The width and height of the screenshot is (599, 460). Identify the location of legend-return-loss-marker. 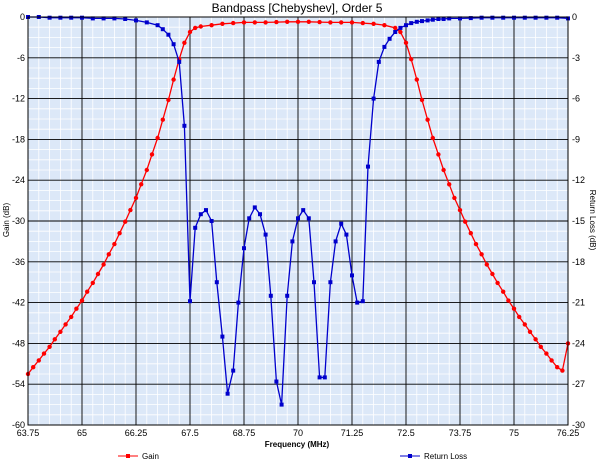
(410, 456).